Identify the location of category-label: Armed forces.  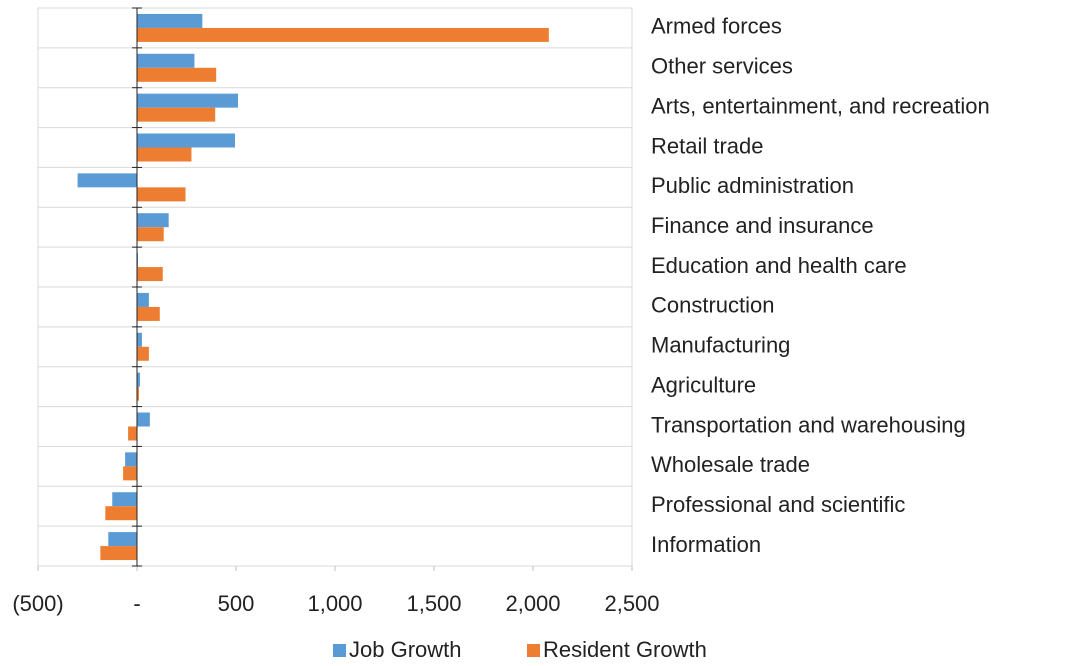
(716, 26).